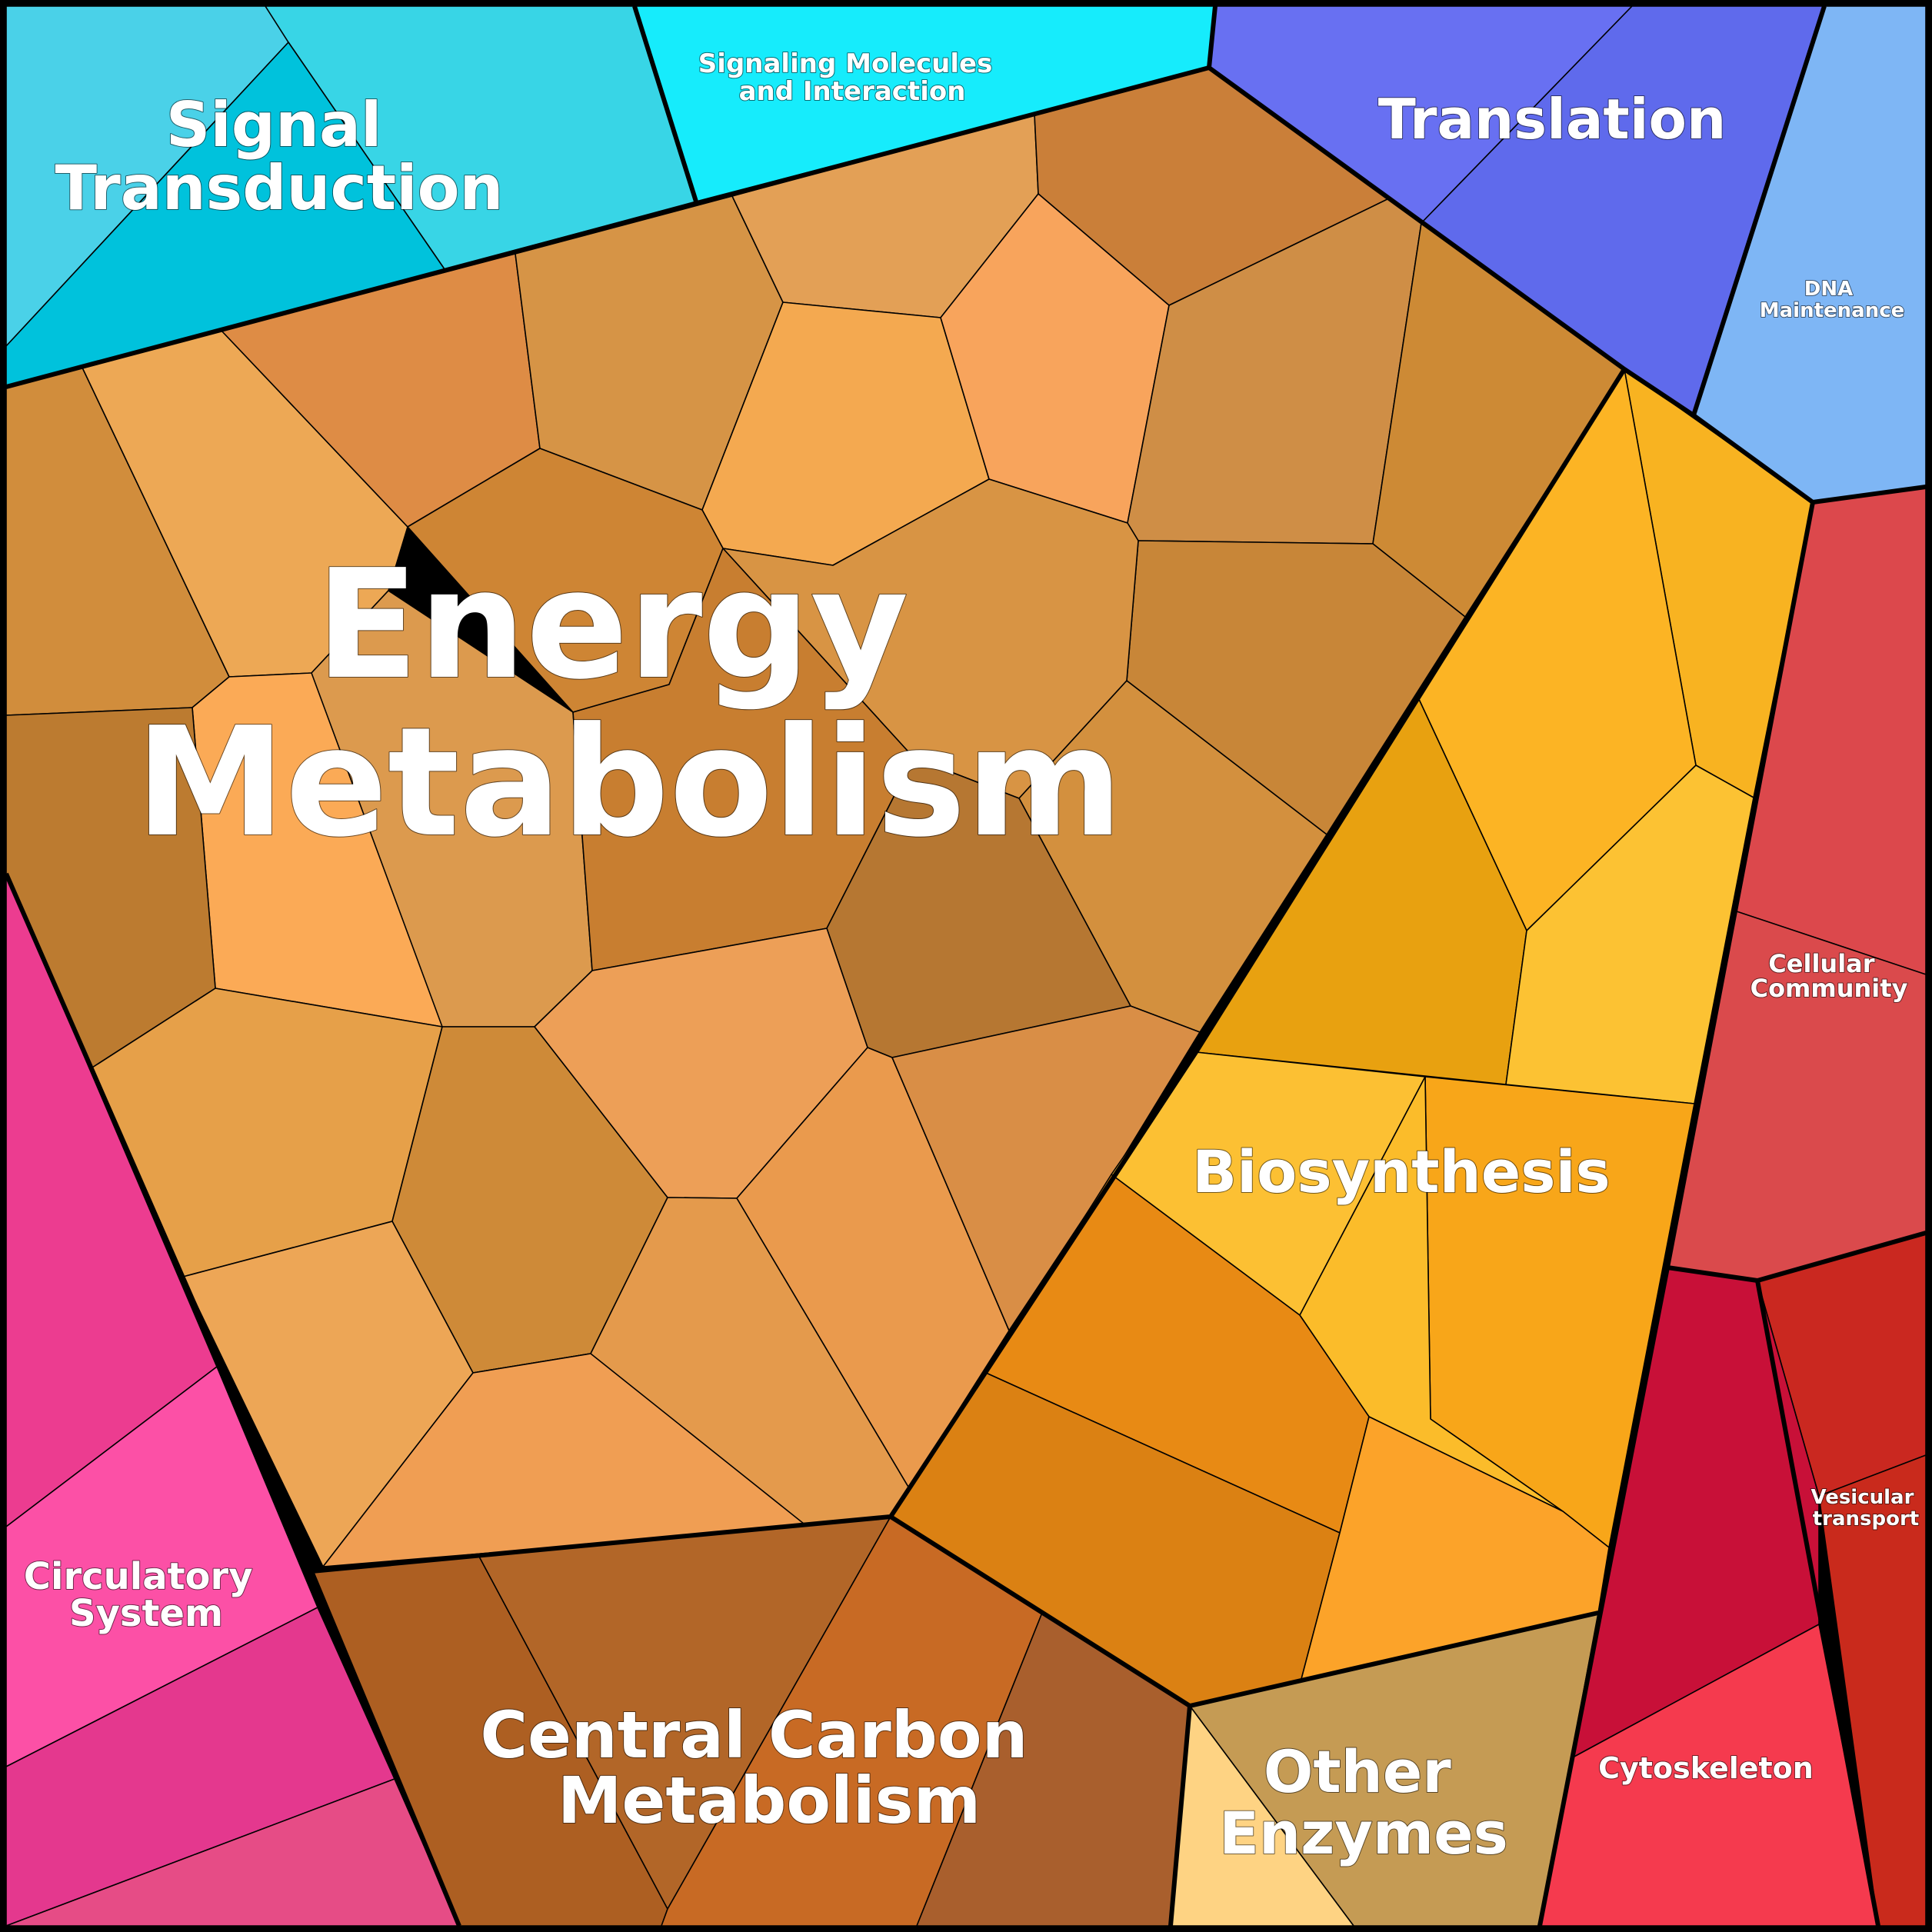 Image resolution: width=1932 pixels, height=1932 pixels. What do you see at coordinates (1829, 976) in the screenshot?
I see `label-cellular-community: Cellular Community` at bounding box center [1829, 976].